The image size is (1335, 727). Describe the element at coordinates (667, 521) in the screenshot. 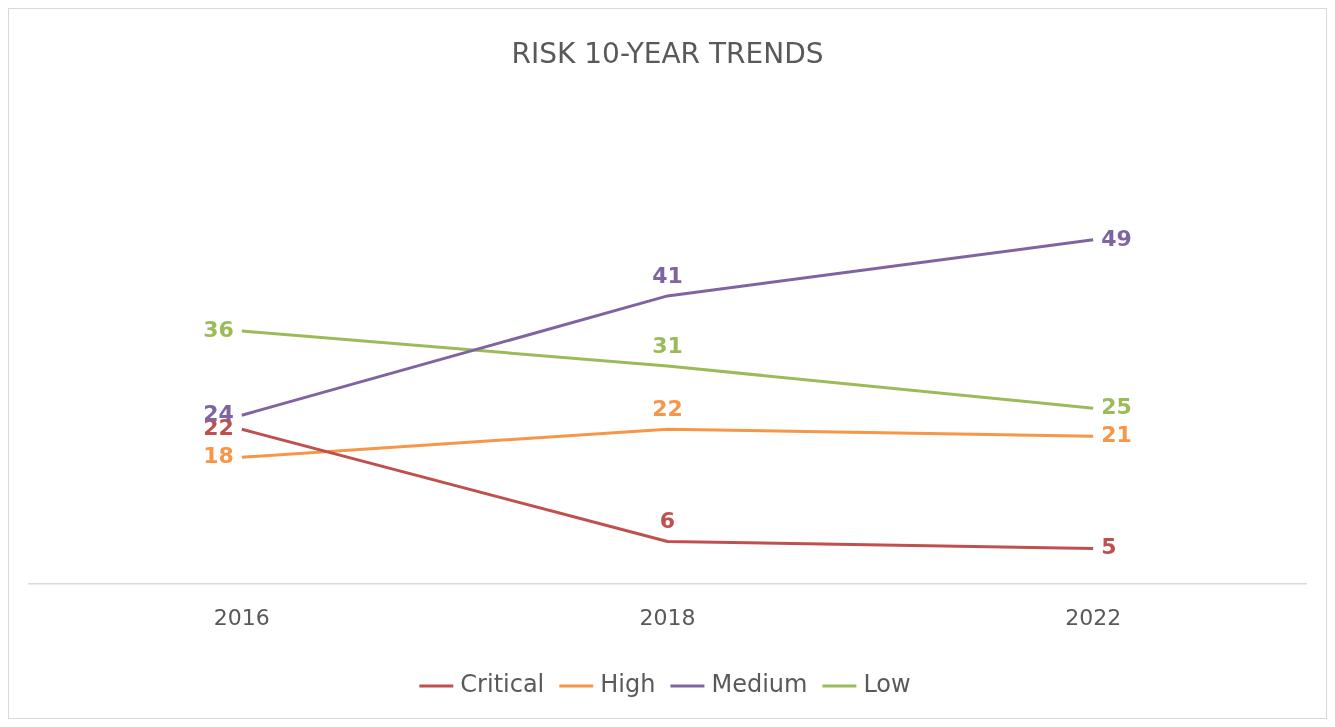

I see `data-label: 6` at that location.